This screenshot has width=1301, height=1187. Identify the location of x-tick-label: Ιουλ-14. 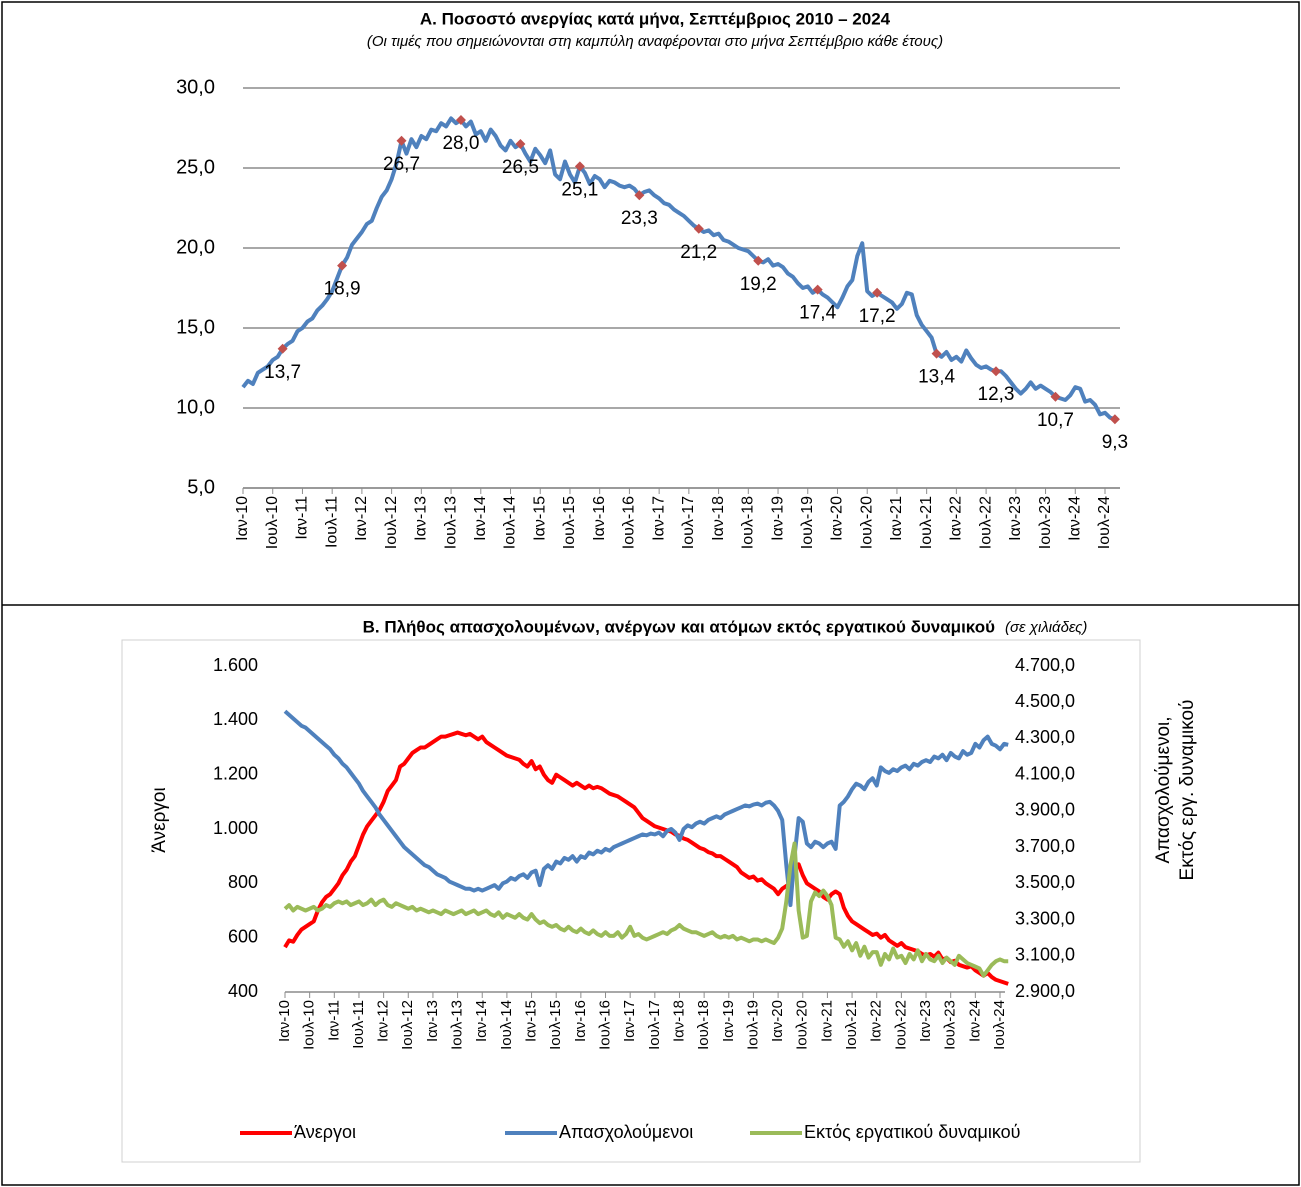
(506, 1025).